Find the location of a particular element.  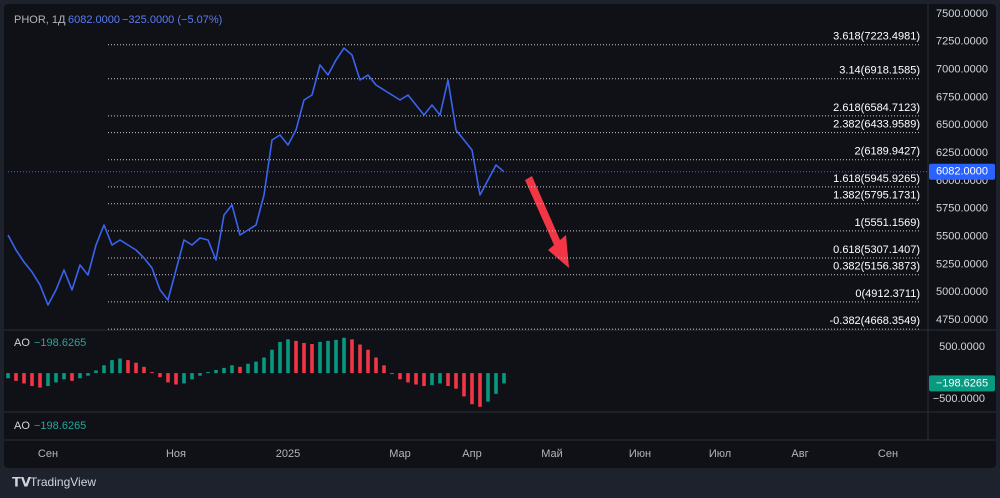

y-tick-label: 7500.0000 is located at coordinates (962, 14).